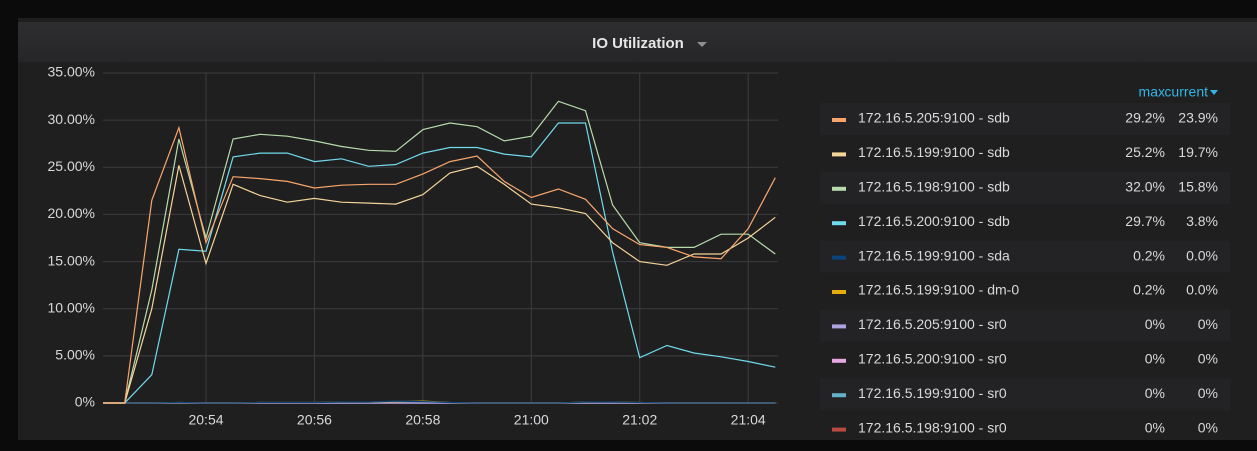 This screenshot has height=451, width=1257. Describe the element at coordinates (934, 152) in the screenshot. I see `legend-label: 172.16.5.199:9100 - sdb` at that location.